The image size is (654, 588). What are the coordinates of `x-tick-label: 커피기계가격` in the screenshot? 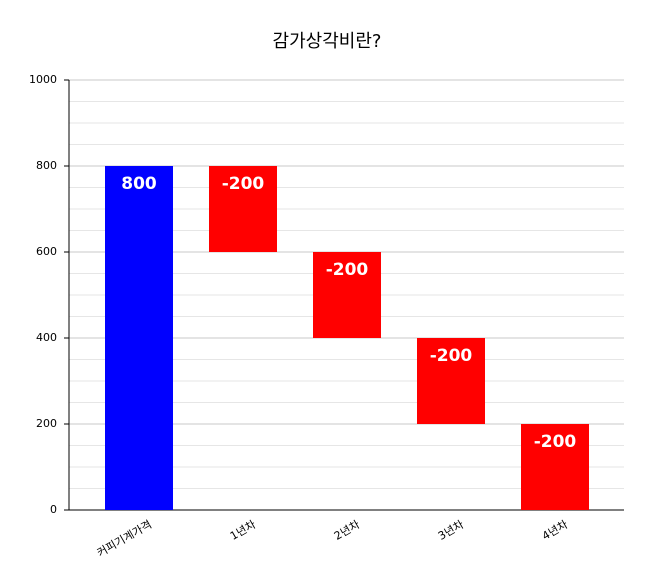 It's located at (124, 539).